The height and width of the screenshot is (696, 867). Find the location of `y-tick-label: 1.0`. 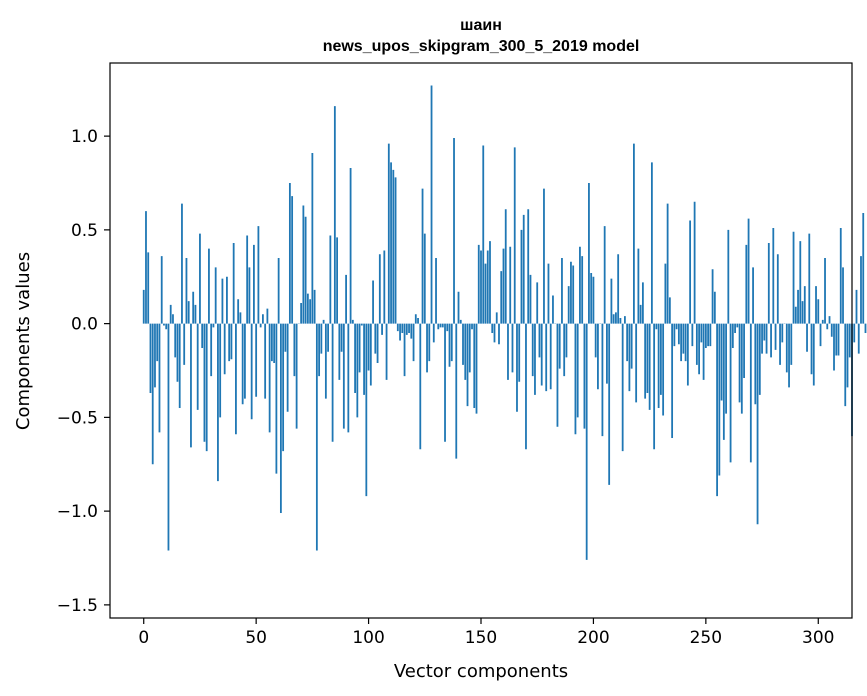

y-tick-label: 1.0 is located at coordinates (84, 137).